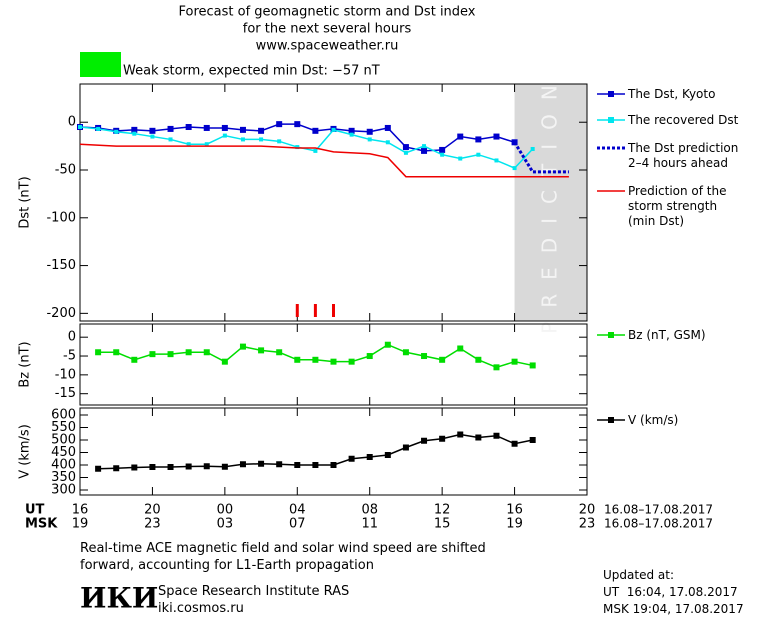  What do you see at coordinates (442, 510) in the screenshot?
I see `x-tick-label: 12` at bounding box center [442, 510].